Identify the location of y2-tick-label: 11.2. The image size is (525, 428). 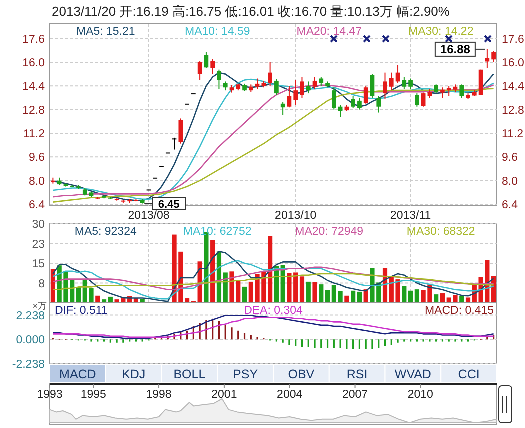
(513, 134).